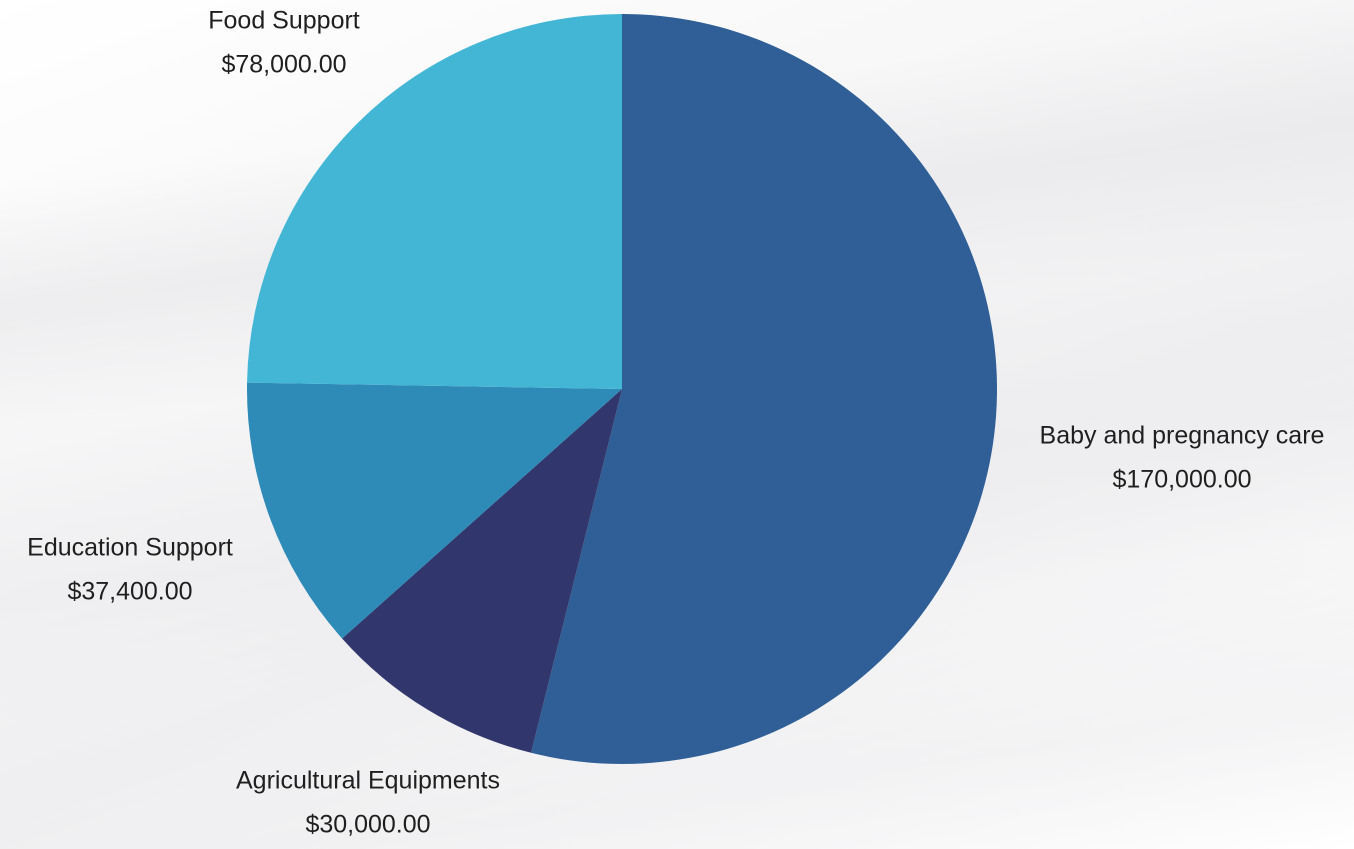  Describe the element at coordinates (129, 592) in the screenshot. I see `slice-value-label: $37,400.00` at that location.